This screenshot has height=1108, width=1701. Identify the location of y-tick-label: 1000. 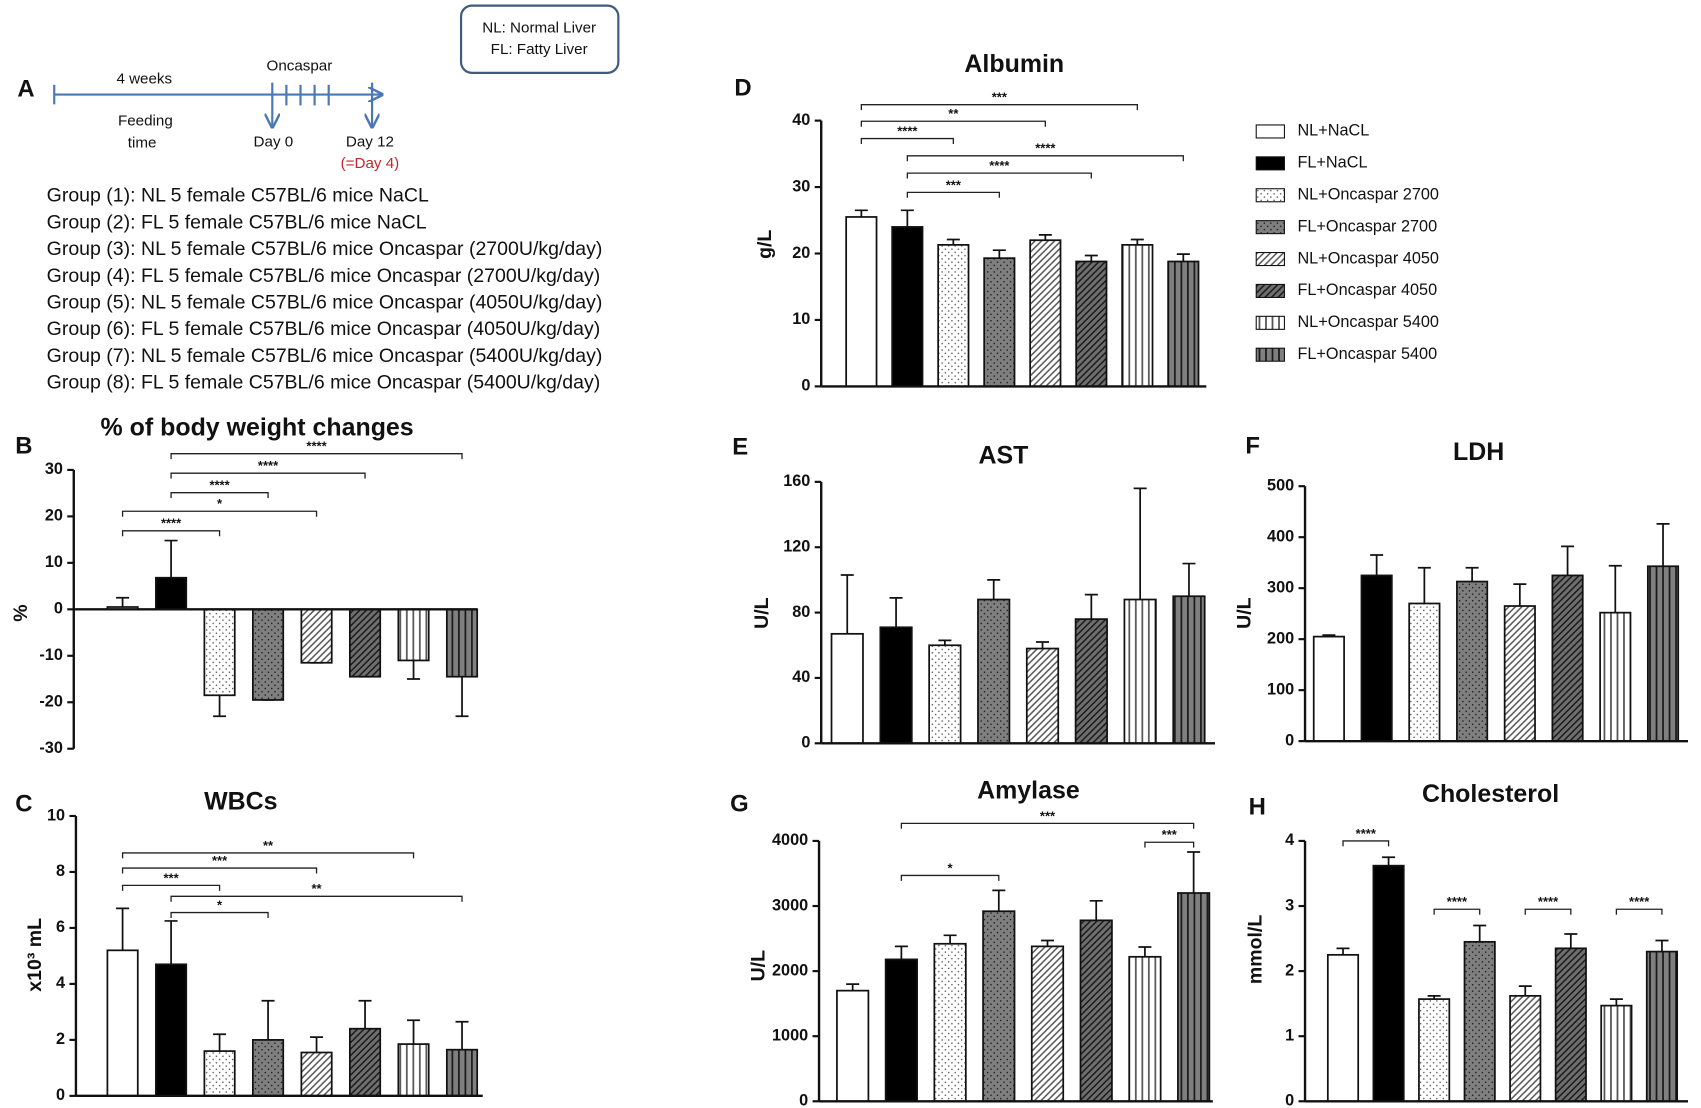
(790, 1036).